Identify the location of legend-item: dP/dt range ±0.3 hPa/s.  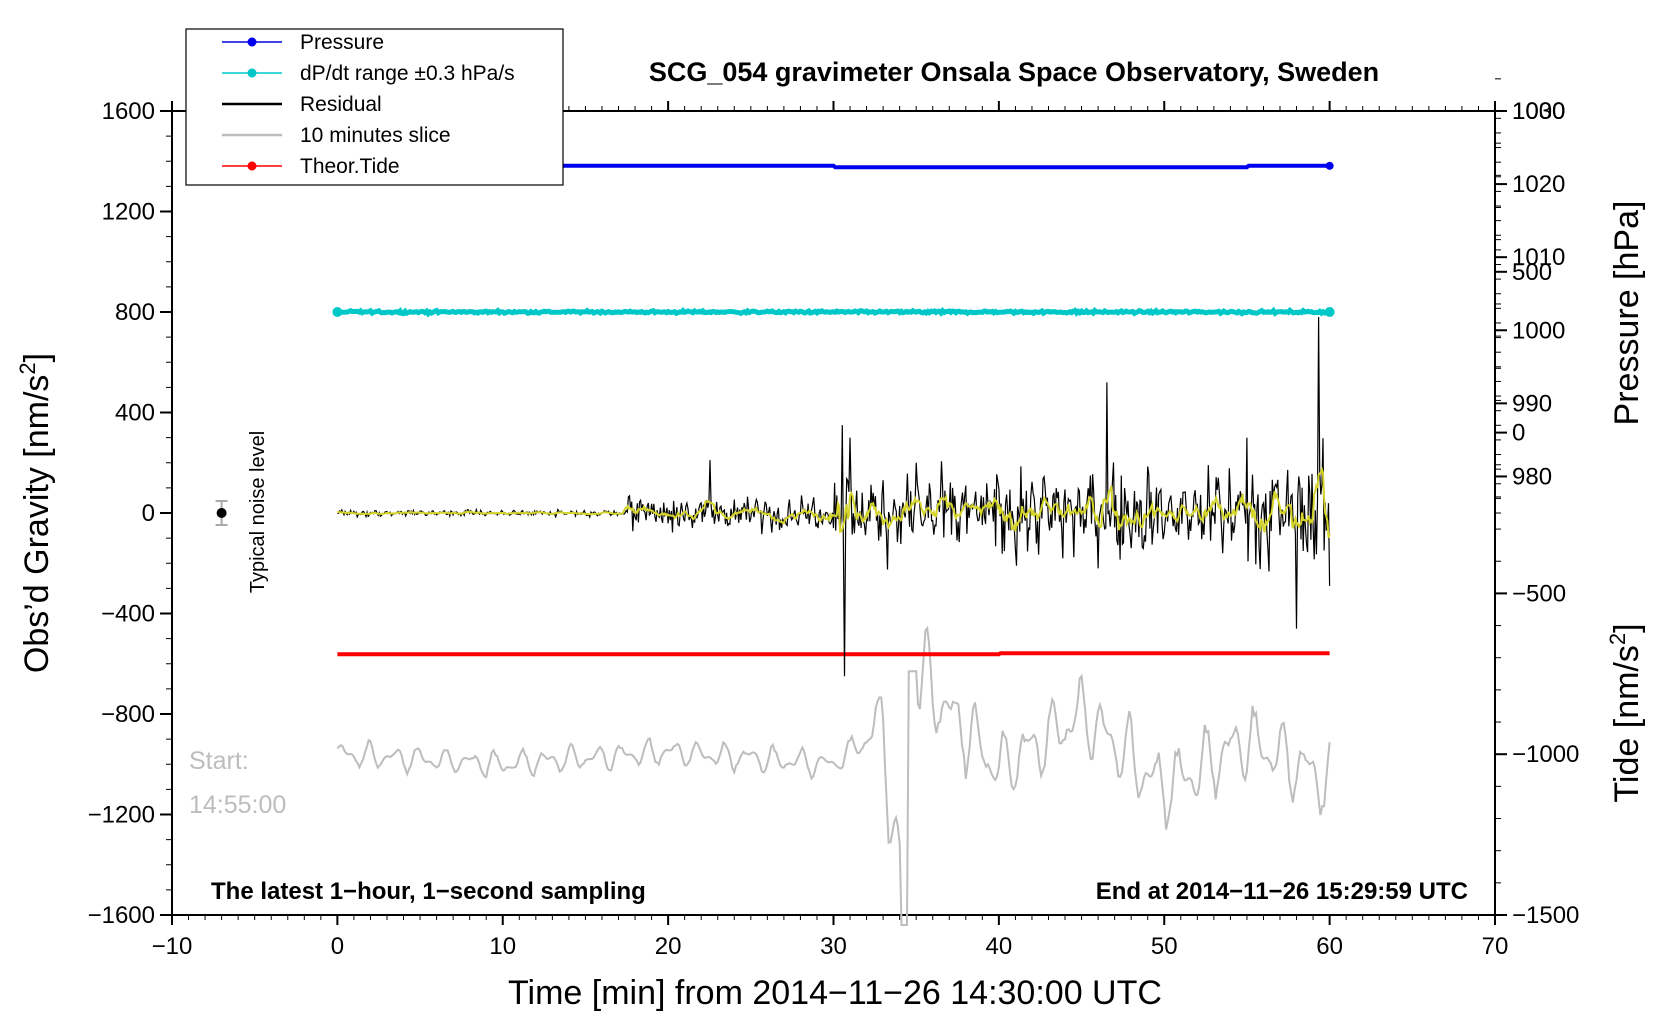
(368, 73).